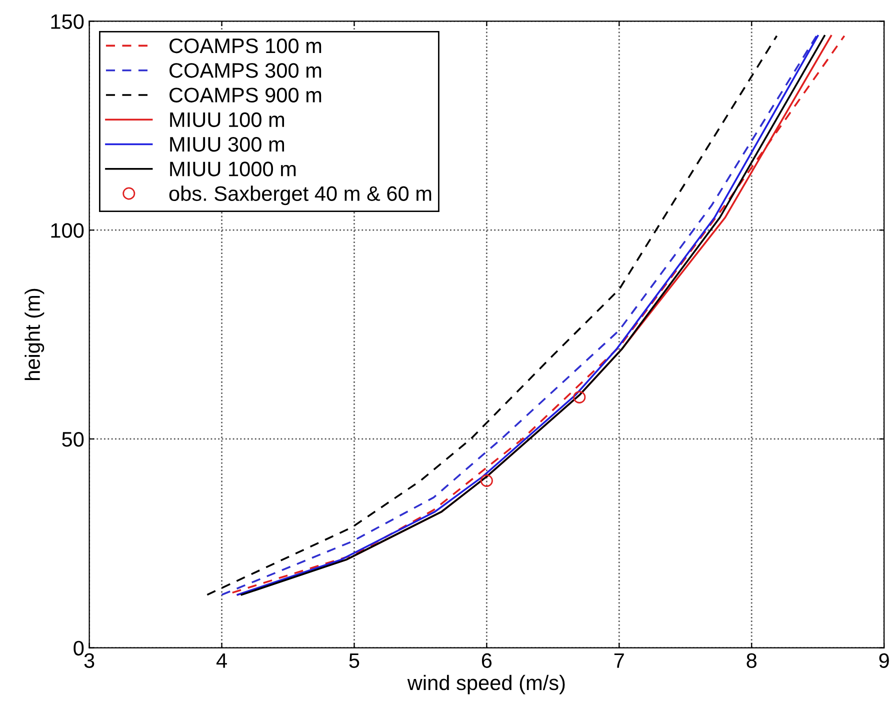  Describe the element at coordinates (67, 230) in the screenshot. I see `y-tick-label: 100` at that location.